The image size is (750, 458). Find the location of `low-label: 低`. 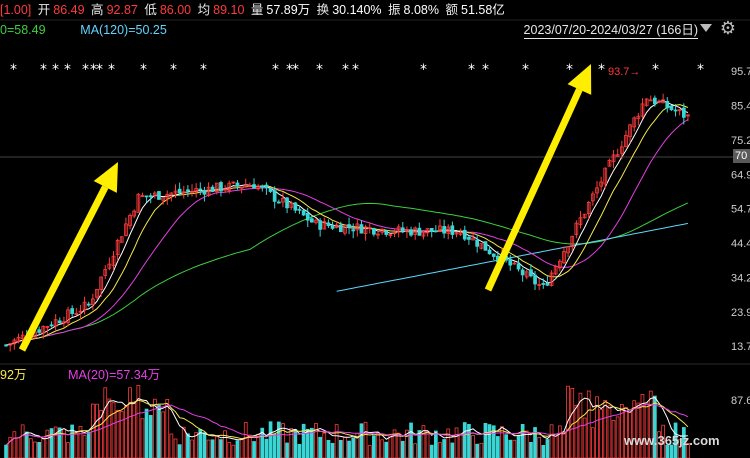

low-label: 低 is located at coordinates (150, 10).